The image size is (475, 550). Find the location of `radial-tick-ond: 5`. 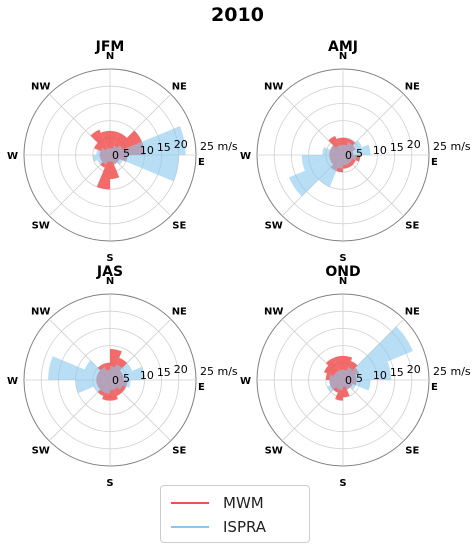

radial-tick-ond: 5 is located at coordinates (359, 378).